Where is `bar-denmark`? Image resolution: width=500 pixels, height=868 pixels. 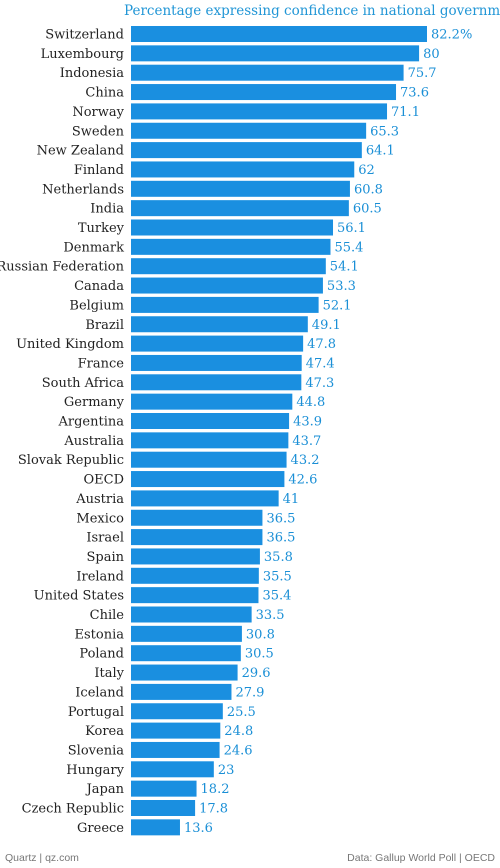
bar-denmark is located at coordinates (231, 246).